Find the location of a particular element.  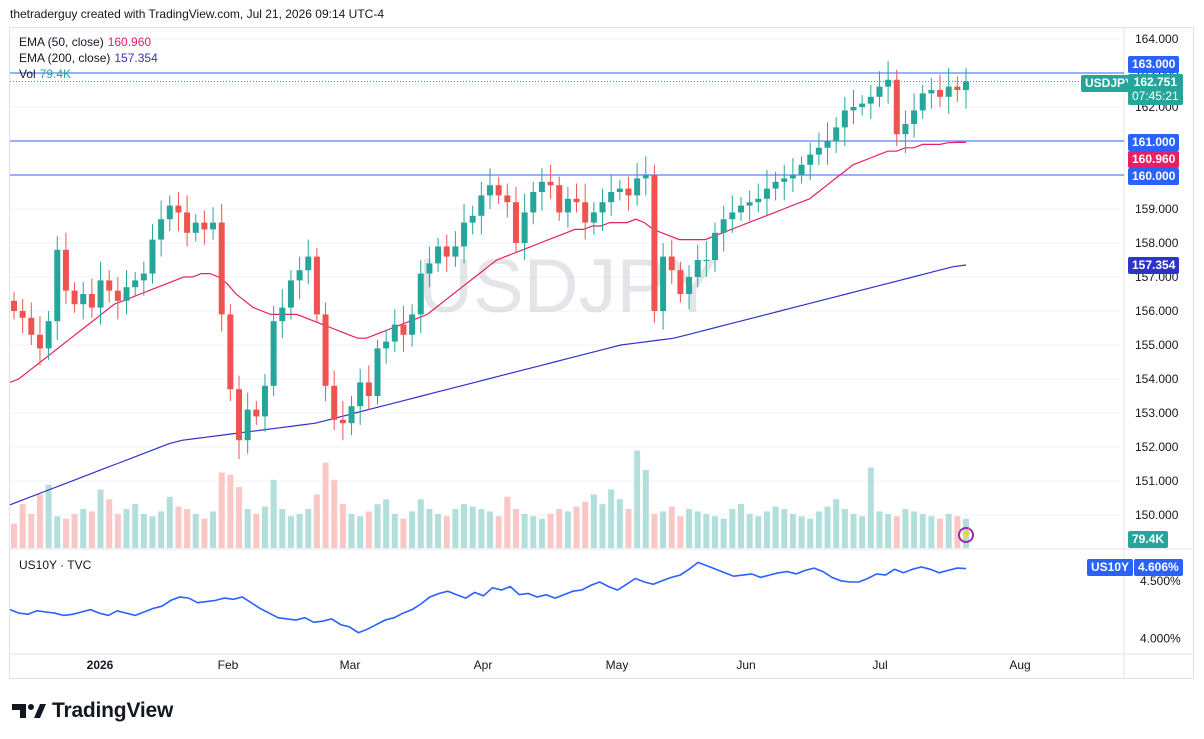

last-price-tag: 162.751 07:45:21 is located at coordinates (1155, 89).